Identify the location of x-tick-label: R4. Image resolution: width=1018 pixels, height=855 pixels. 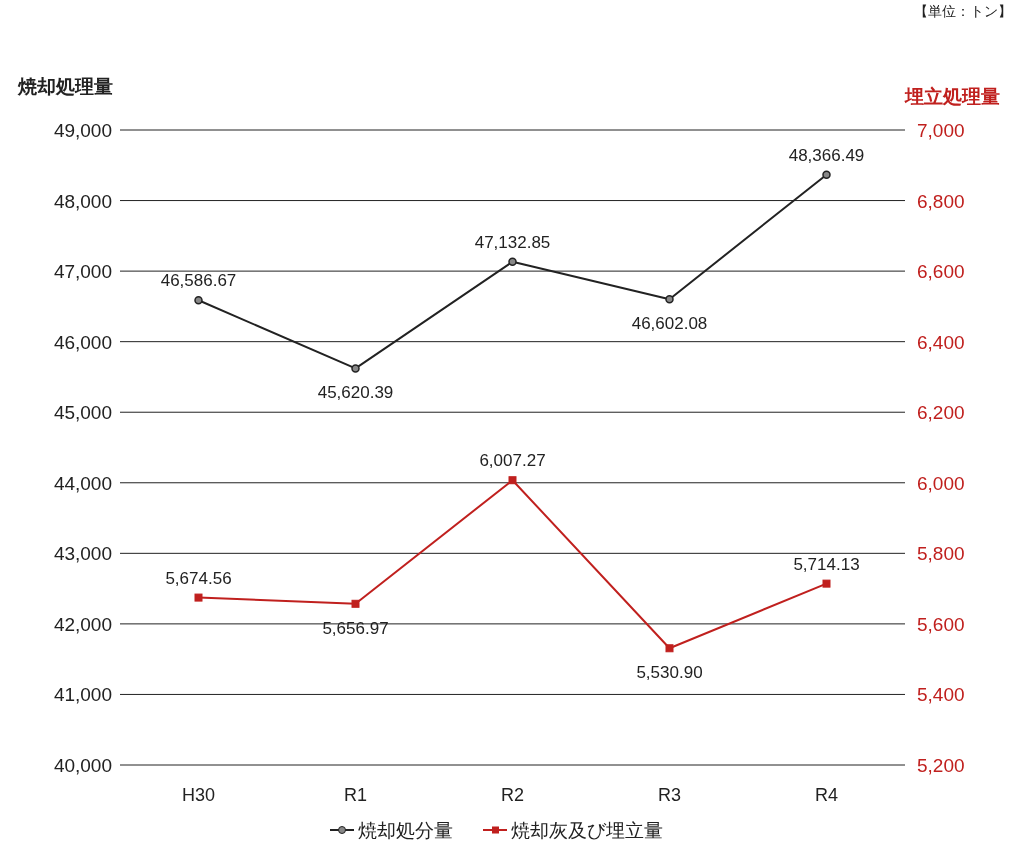
(826, 795).